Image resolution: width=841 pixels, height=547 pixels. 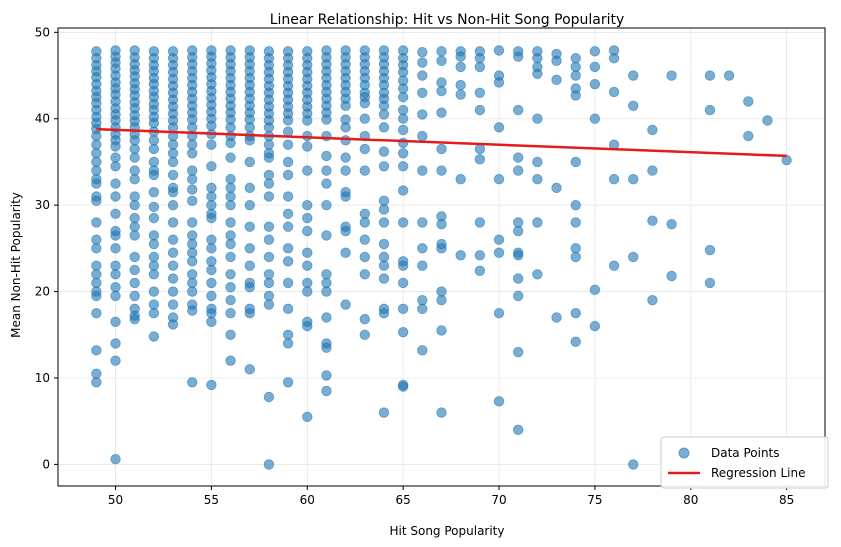 I want to click on x-tick-label: 55, so click(x=211, y=500).